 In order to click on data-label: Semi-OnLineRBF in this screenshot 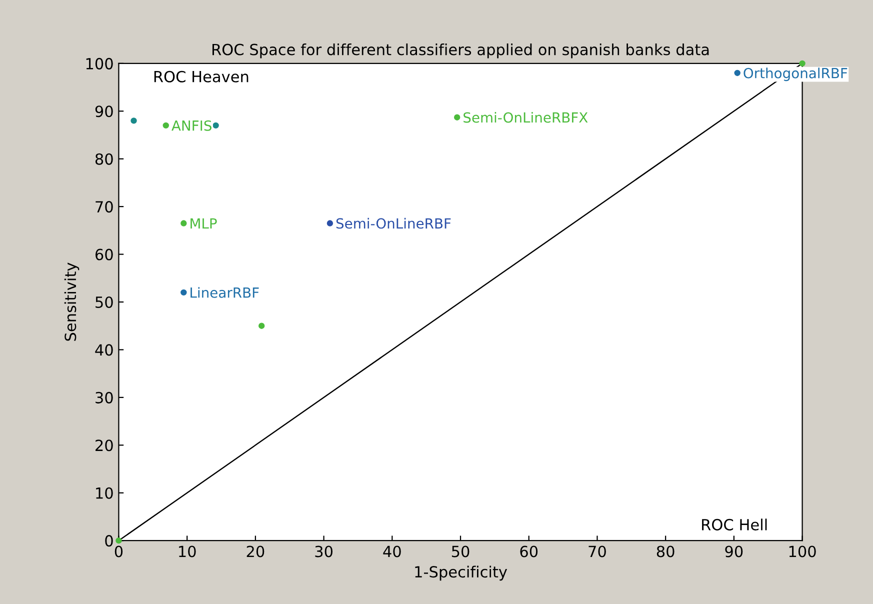, I will do `click(393, 223)`.